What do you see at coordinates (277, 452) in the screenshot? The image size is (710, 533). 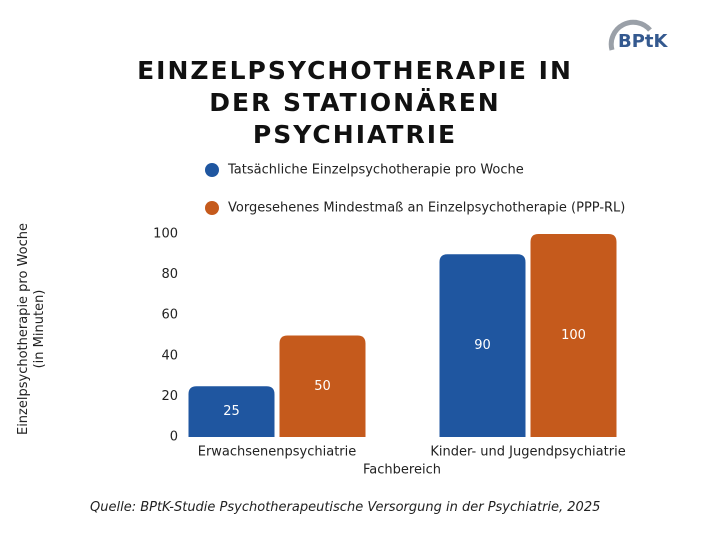 I see `x-tick-label: Erwachsenenpsychiatrie` at bounding box center [277, 452].